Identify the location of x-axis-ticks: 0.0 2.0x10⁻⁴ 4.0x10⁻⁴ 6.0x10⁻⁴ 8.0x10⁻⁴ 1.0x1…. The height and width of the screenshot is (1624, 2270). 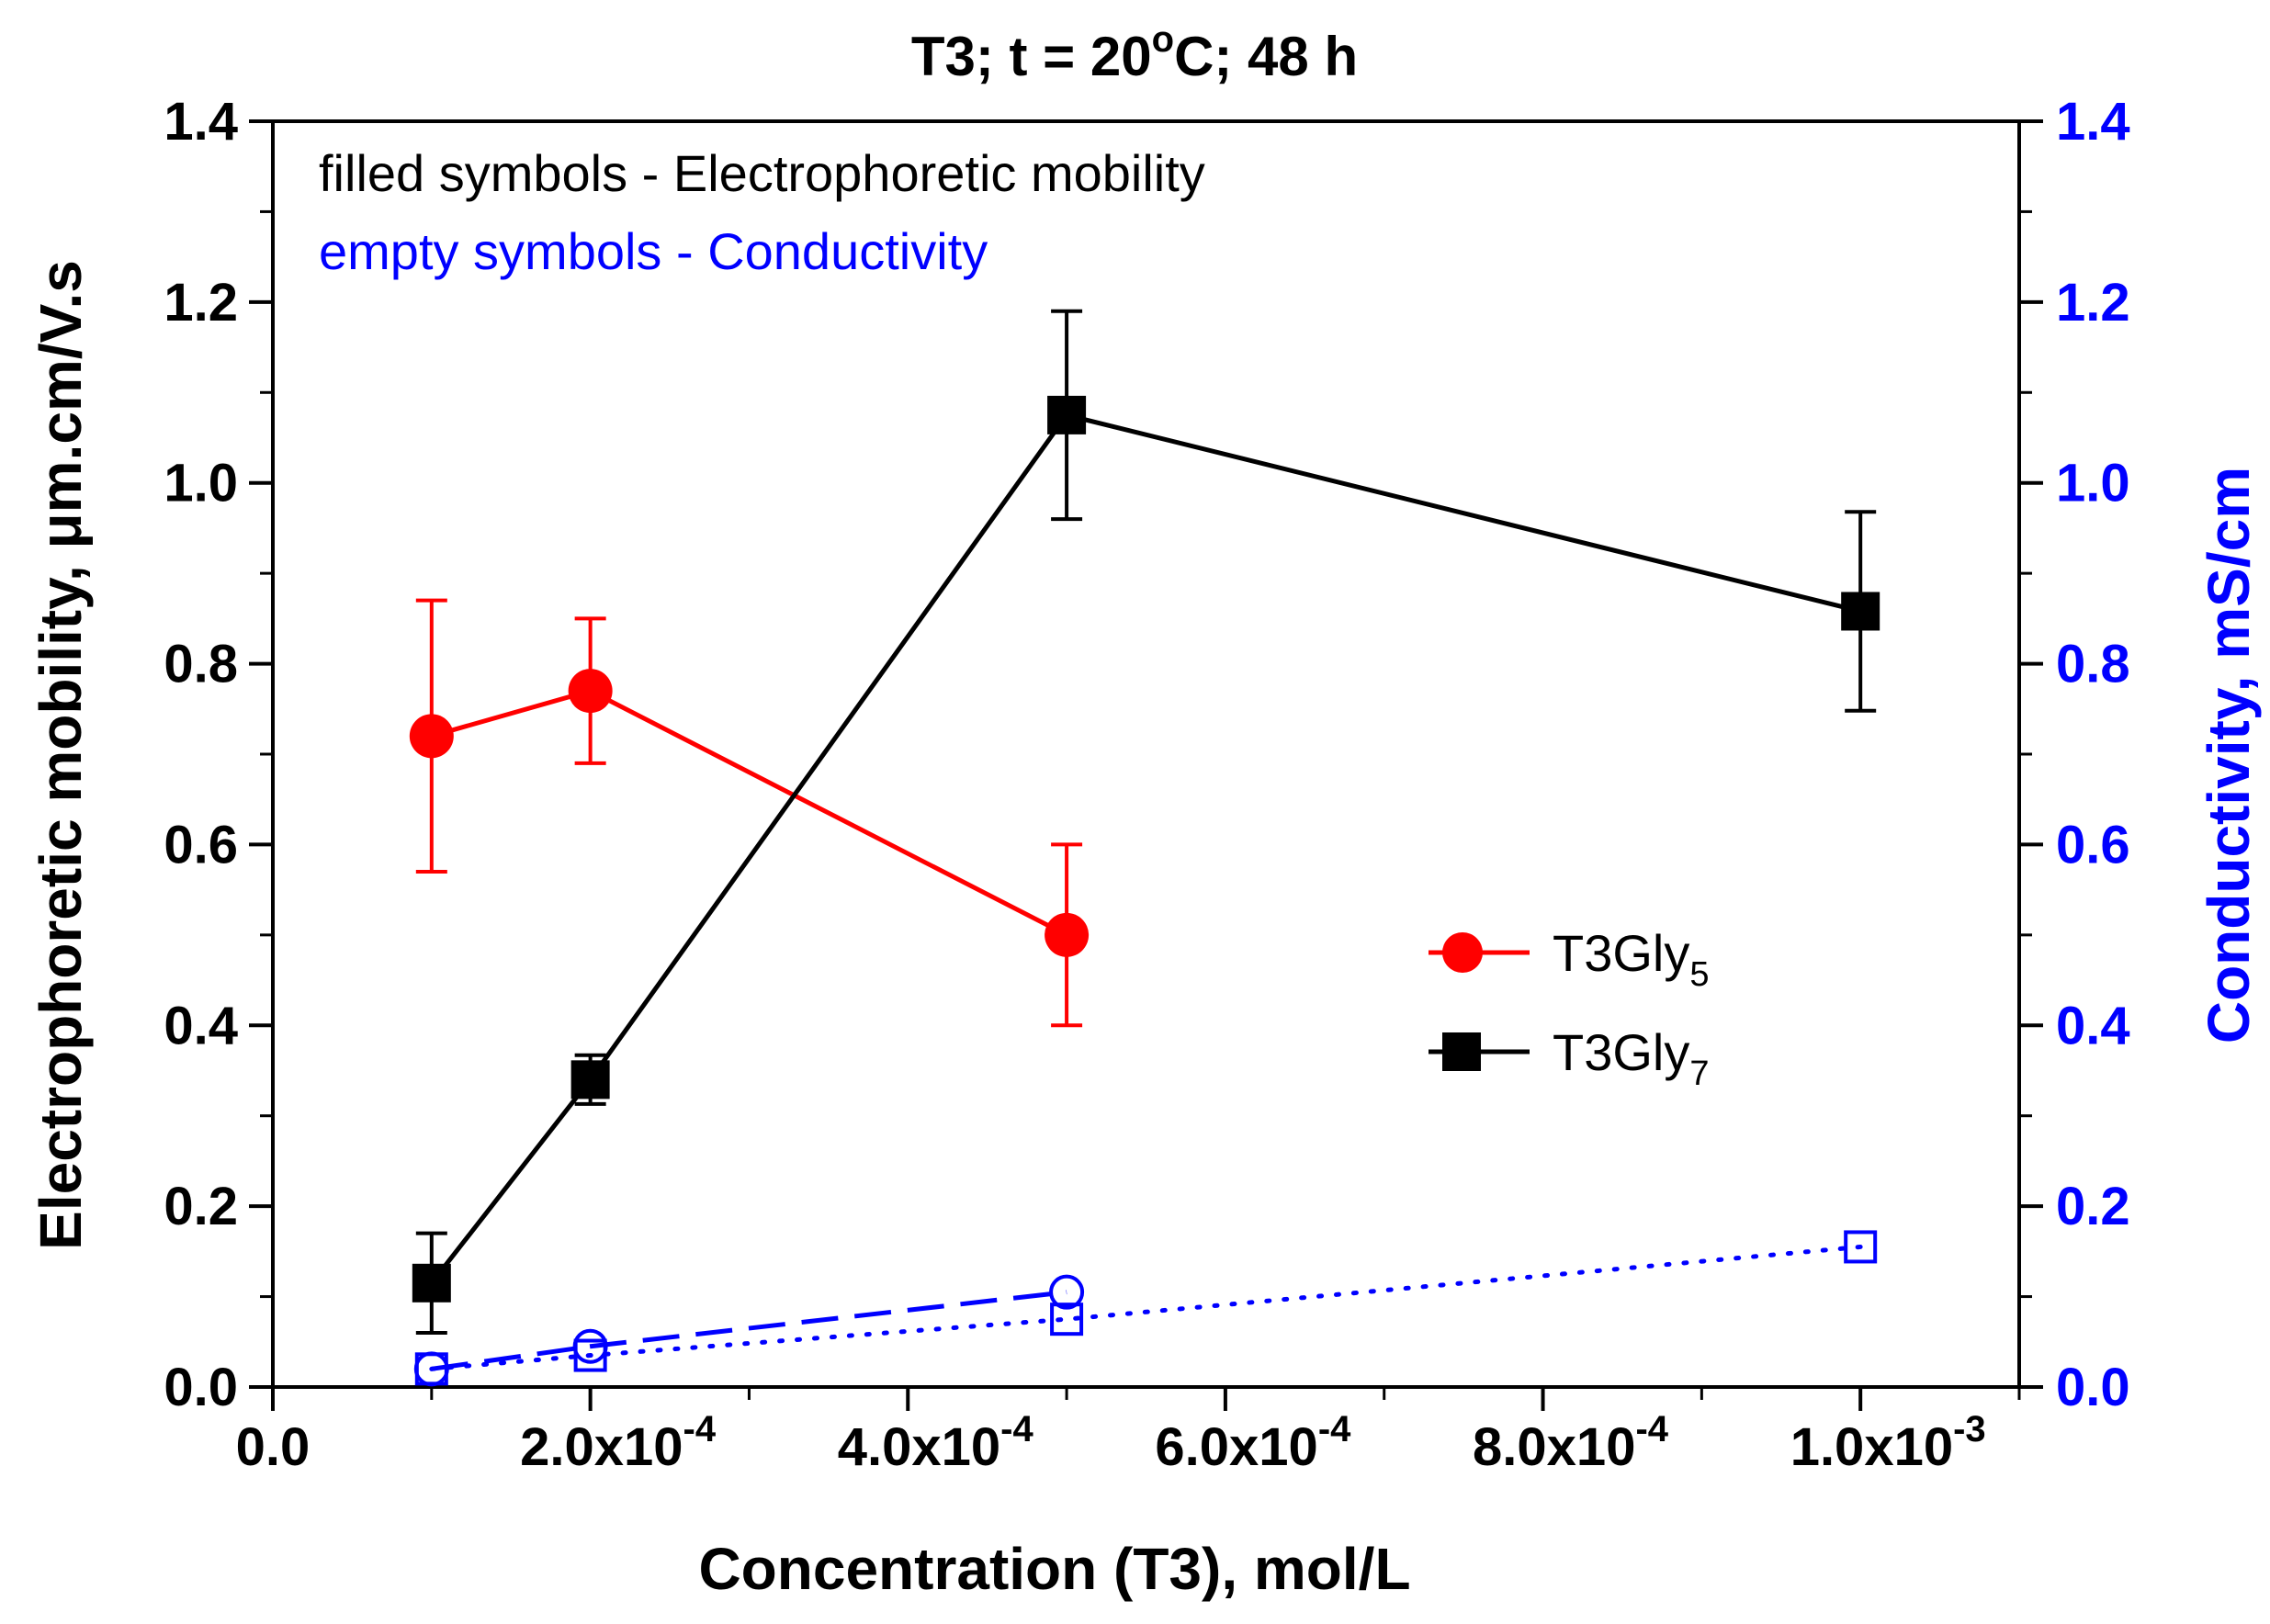
(1128, 1432).